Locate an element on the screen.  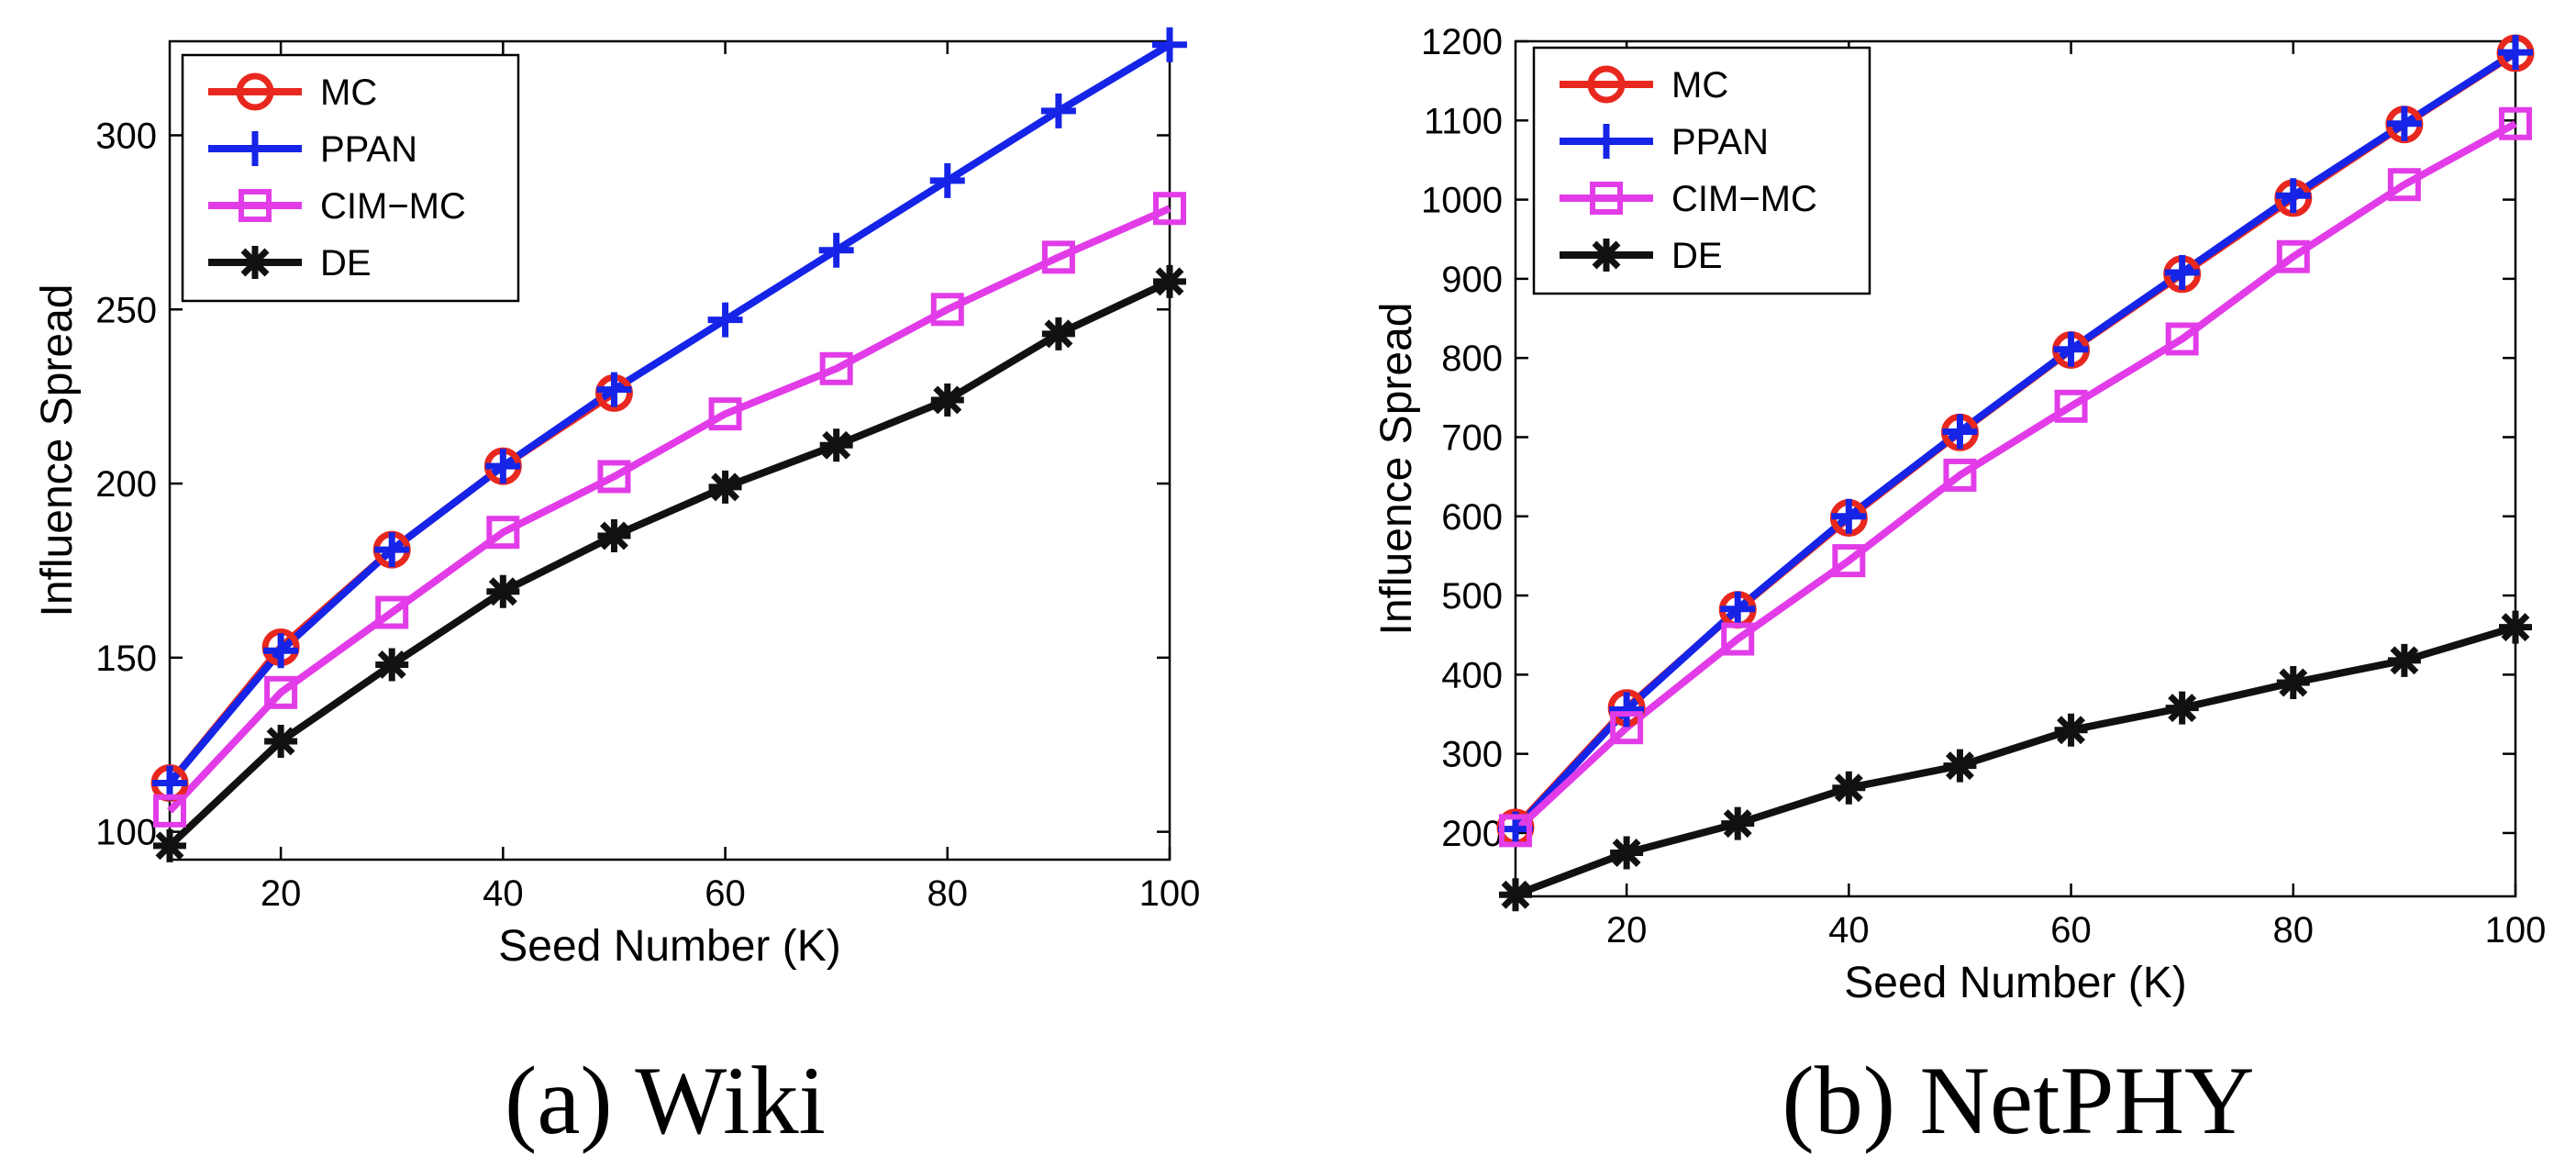
series-line-de is located at coordinates (2015, 761).